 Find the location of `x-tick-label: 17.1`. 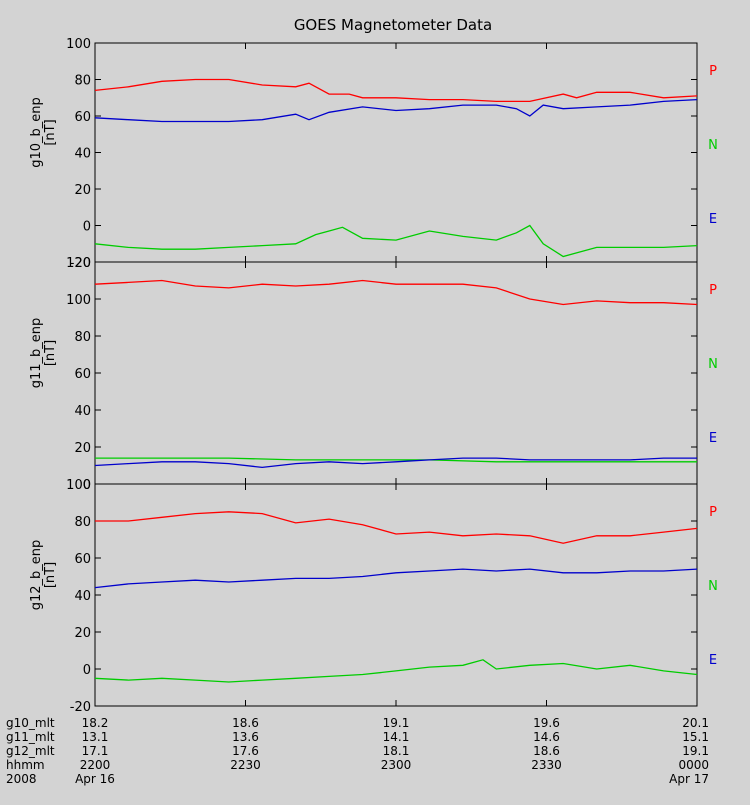

x-tick-label: 17.1 is located at coordinates (95, 751).